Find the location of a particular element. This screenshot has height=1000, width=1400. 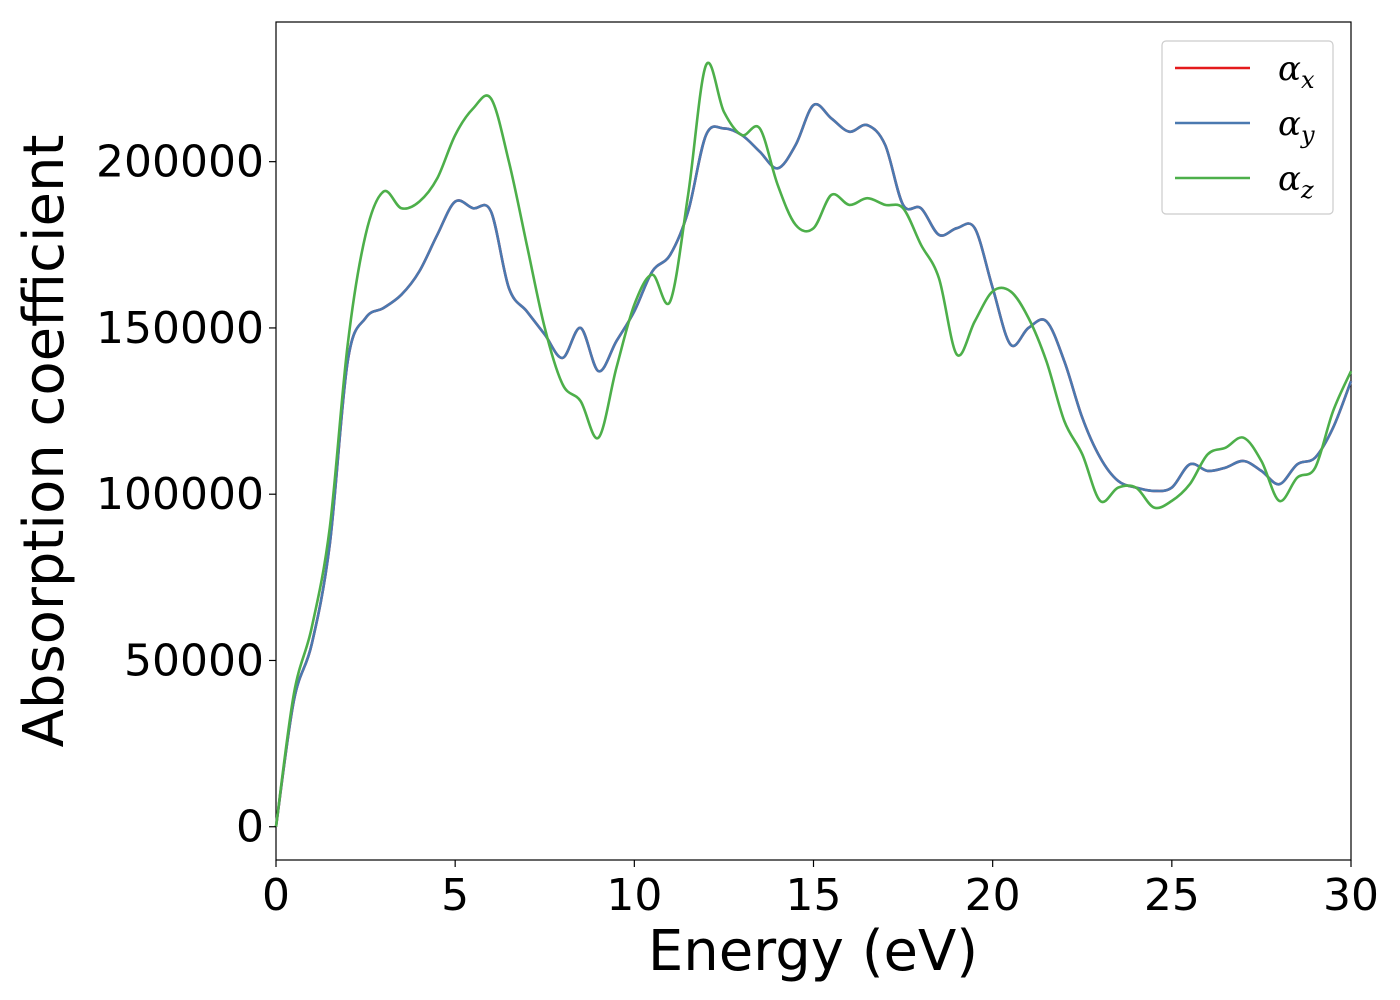

y-axis-ticks: 0 50000 100000 150000 200000 is located at coordinates (186, 495).